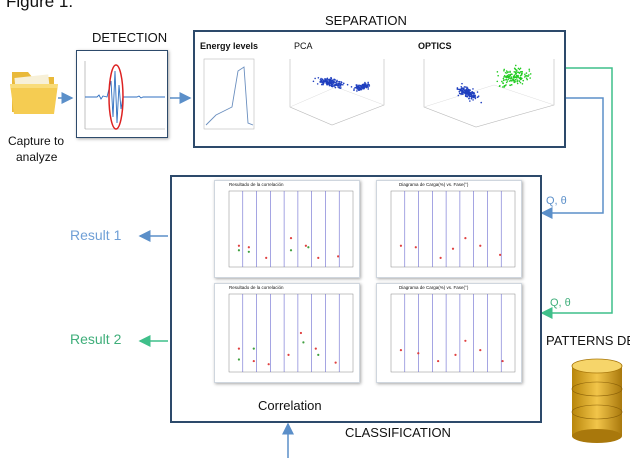 This screenshot has height=459, width=630. I want to click on folder-icon, so click(34, 93).